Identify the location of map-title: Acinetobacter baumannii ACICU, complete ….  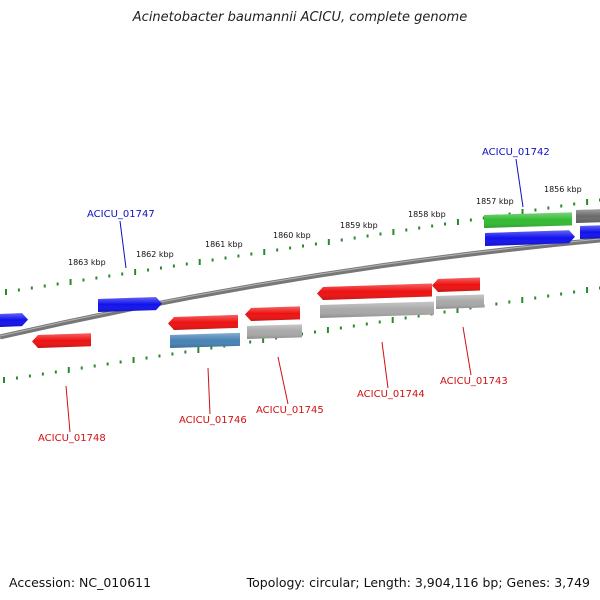
(300, 17).